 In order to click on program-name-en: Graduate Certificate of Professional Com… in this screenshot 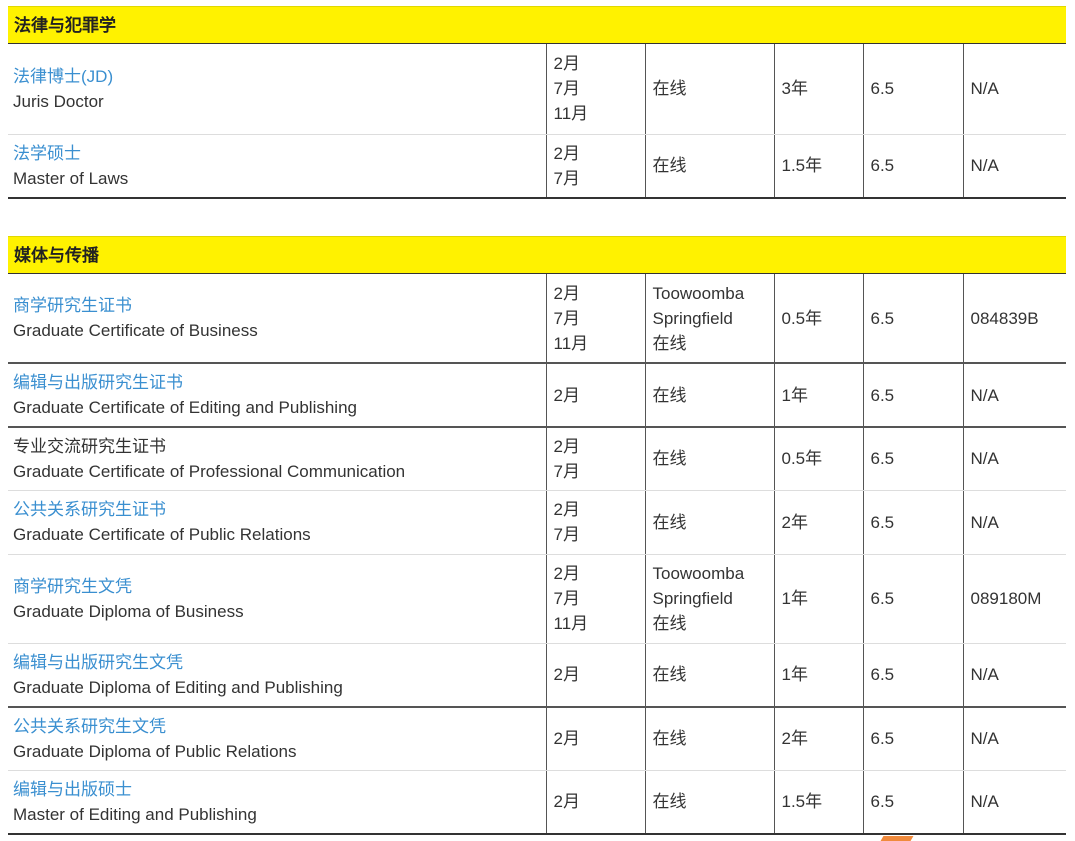, I will do `click(209, 471)`.